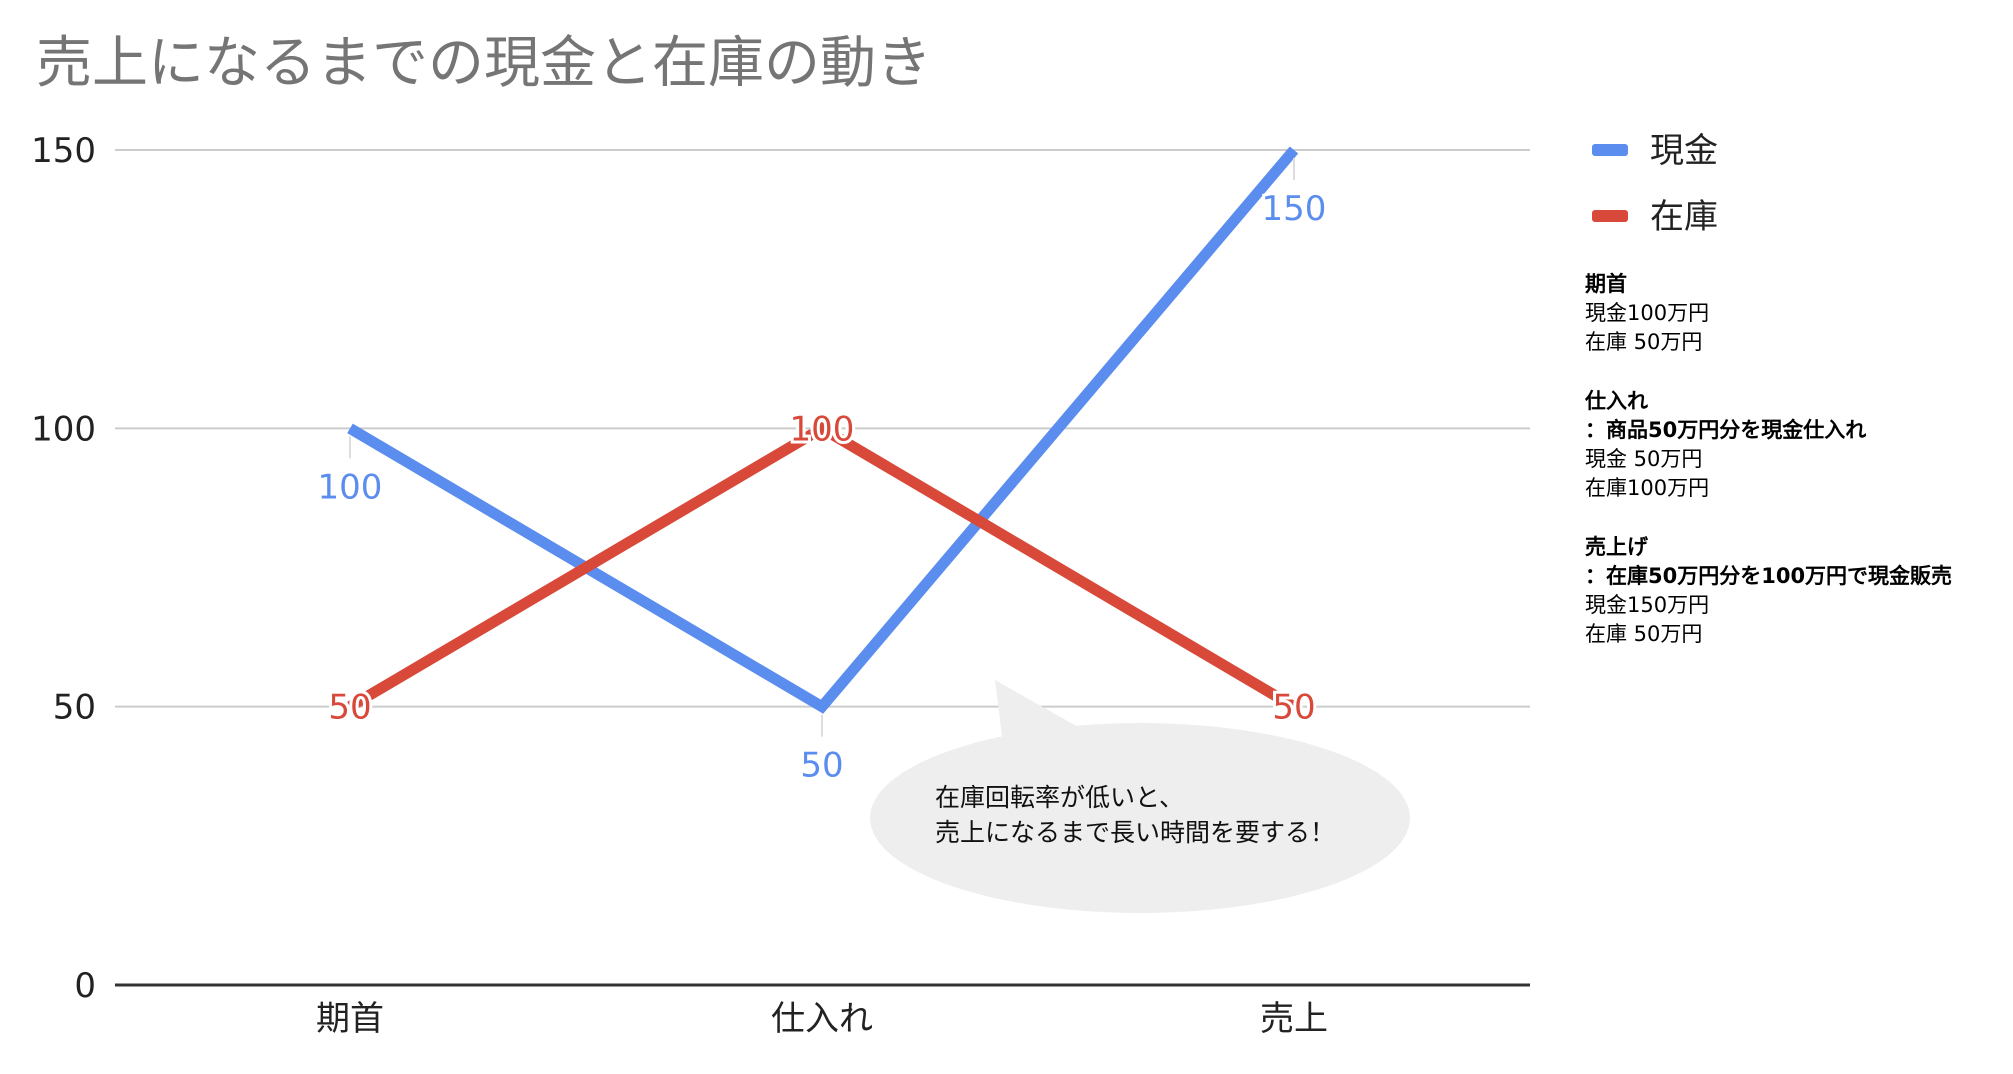  What do you see at coordinates (63, 568) in the screenshot?
I see `y-axis: 0 50 100 150` at bounding box center [63, 568].